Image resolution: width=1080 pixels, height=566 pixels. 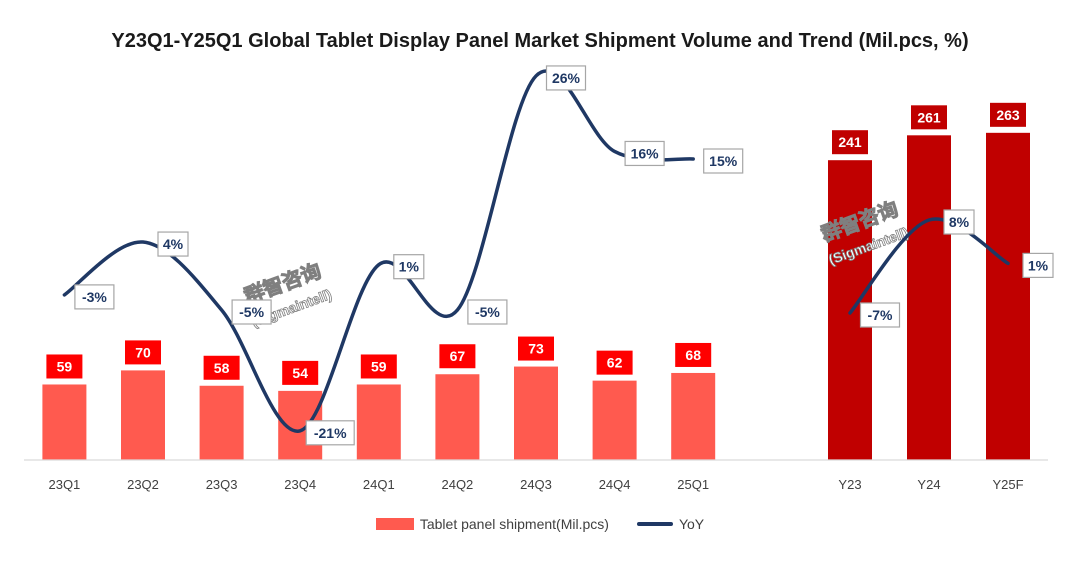 I want to click on annual-label-box-Y25F, so click(x=1008, y=114).